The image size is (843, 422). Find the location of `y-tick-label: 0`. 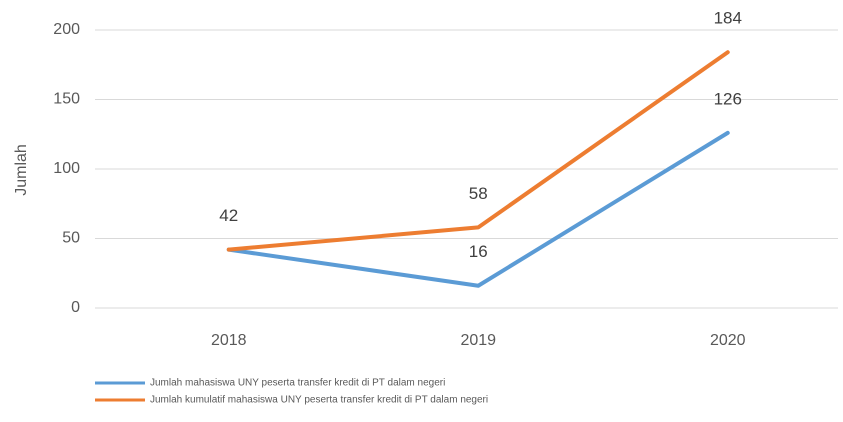

y-tick-label: 0 is located at coordinates (75, 307).